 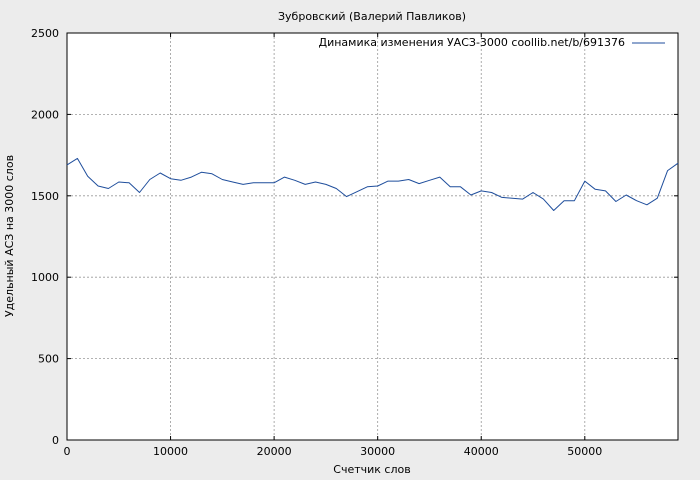 What do you see at coordinates (67, 451) in the screenshot?
I see `x-tick-label: 0` at bounding box center [67, 451].